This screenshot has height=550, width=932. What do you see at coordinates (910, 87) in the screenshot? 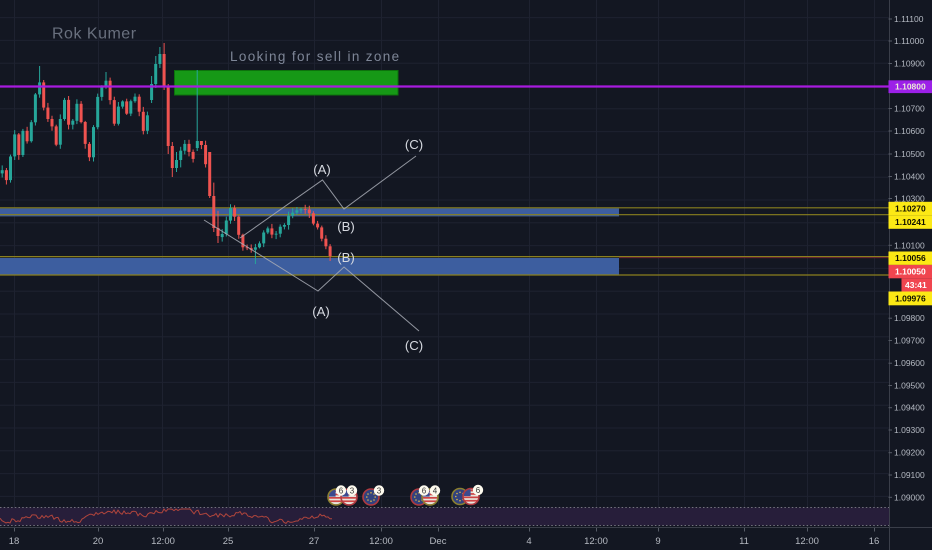
I see `svg-text: 1.10800` at bounding box center [910, 87].